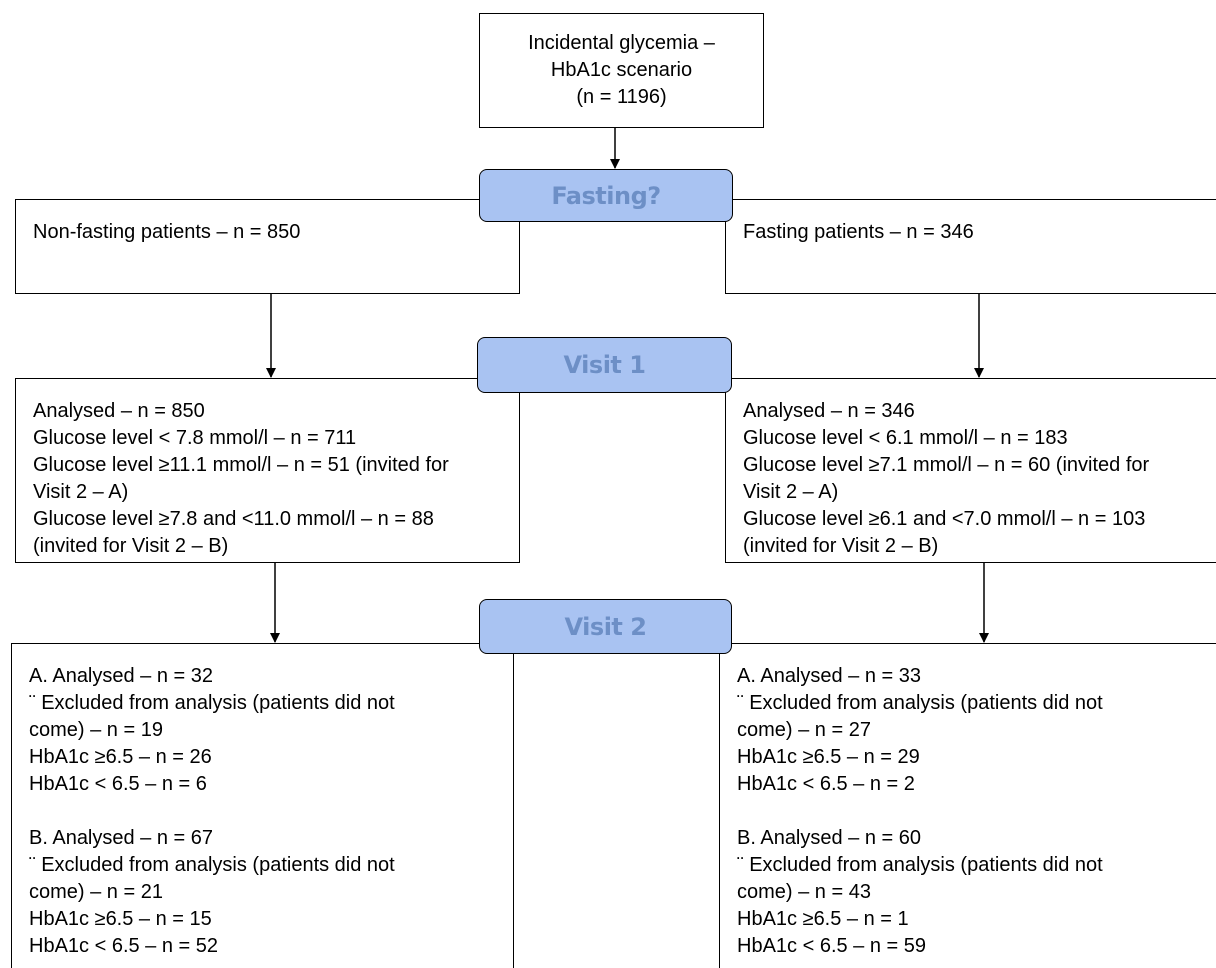 The width and height of the screenshot is (1216, 968). What do you see at coordinates (826, 784) in the screenshot?
I see `visit2-right-a-line: HbA1c < 6.5 – n = 2` at bounding box center [826, 784].